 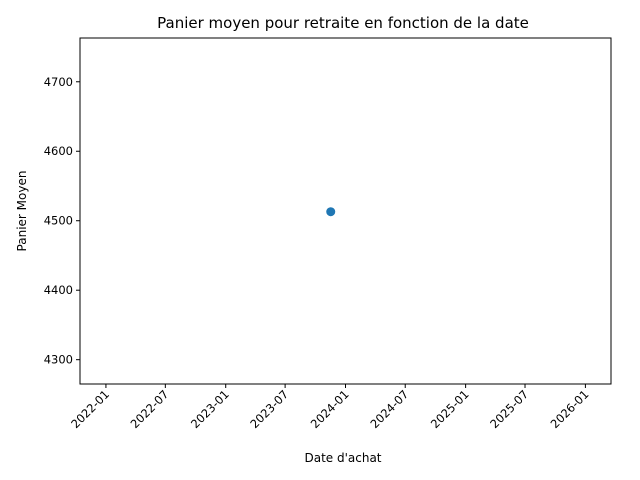 I want to click on y-tick-label: 4600, so click(x=58, y=151).